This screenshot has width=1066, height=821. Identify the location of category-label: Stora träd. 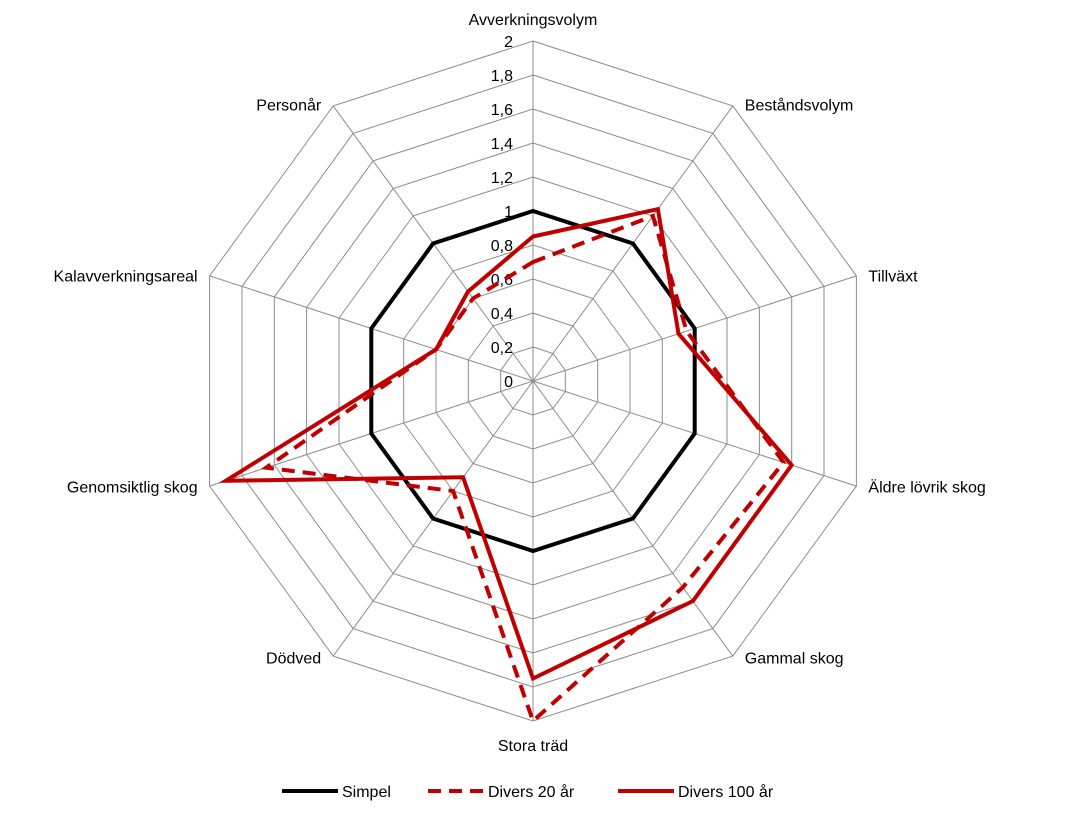
(533, 746).